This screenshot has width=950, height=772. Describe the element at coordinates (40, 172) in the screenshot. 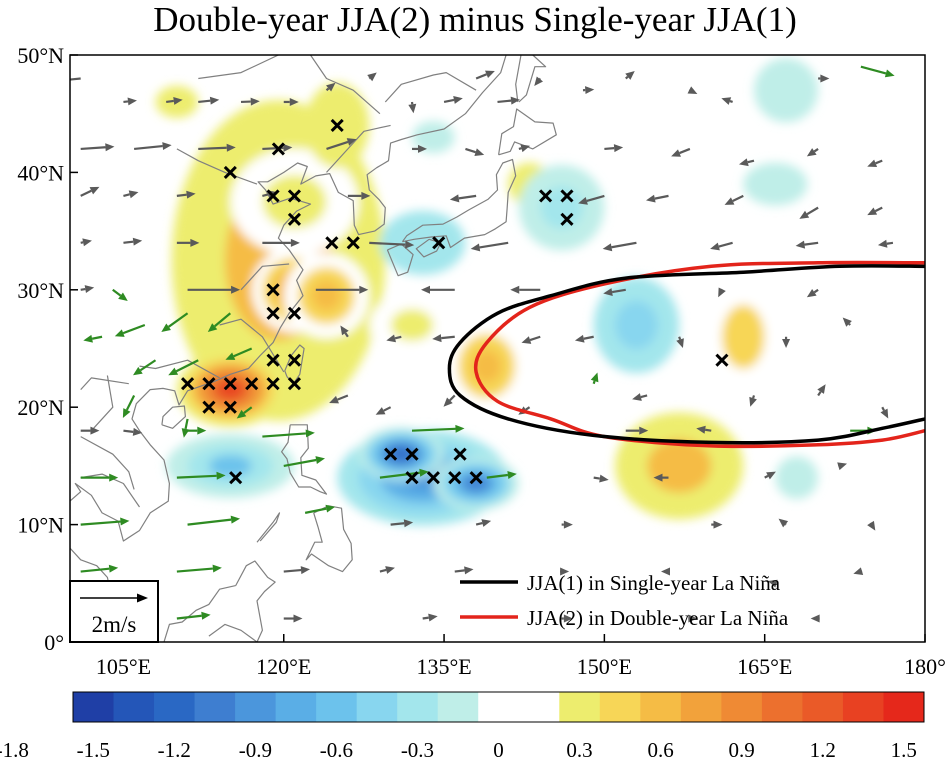

I see `lat-tick-label-4: 40°N` at that location.